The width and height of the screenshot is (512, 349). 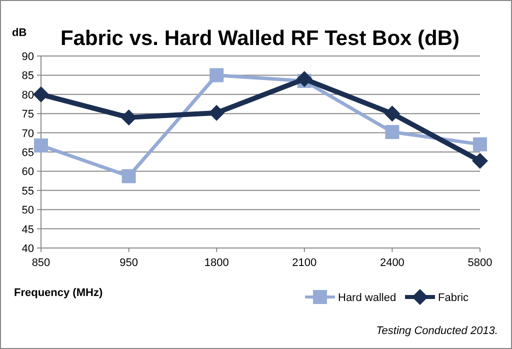 What do you see at coordinates (58, 293) in the screenshot?
I see `x-axis-title: Frequency (MHz)` at bounding box center [58, 293].